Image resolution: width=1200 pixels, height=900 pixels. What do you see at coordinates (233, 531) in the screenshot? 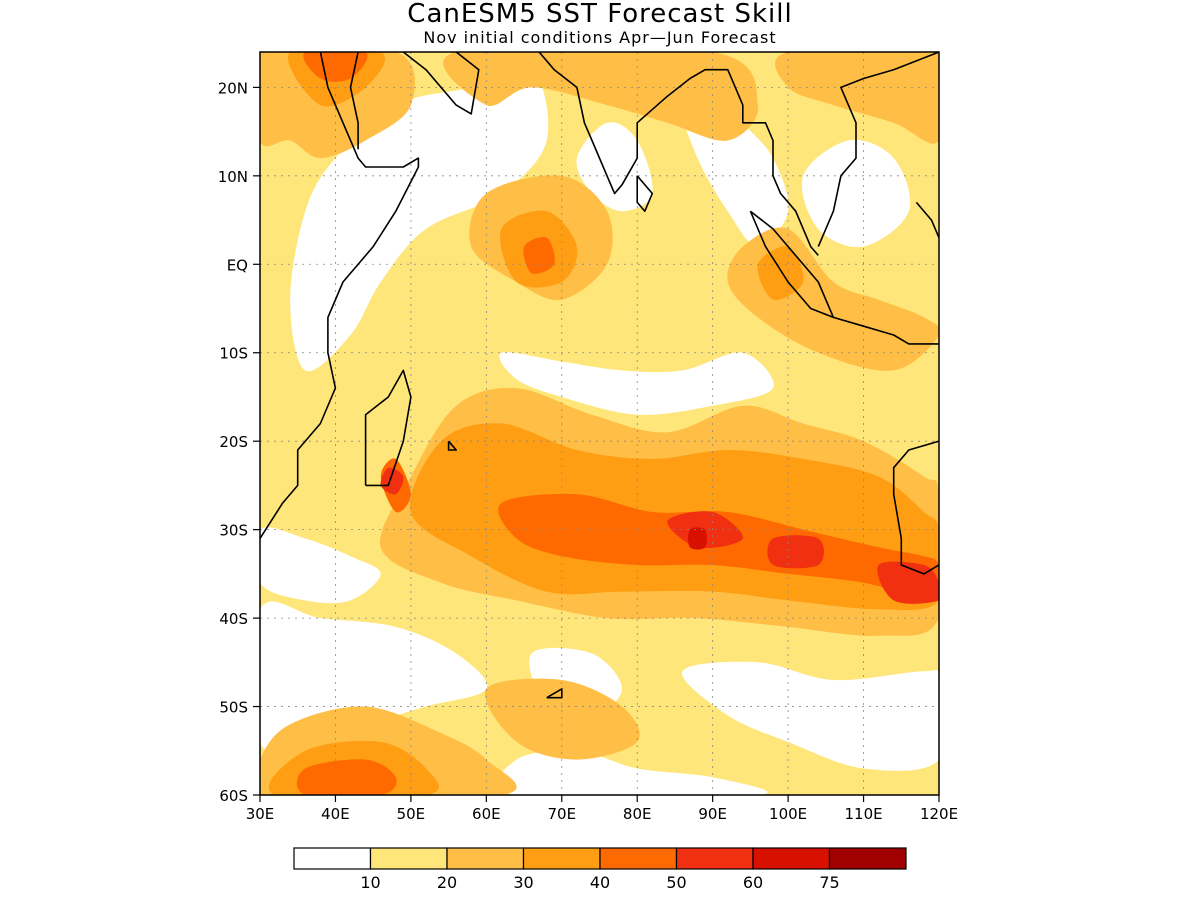
I see `y-tick-label: 30S` at bounding box center [233, 531].